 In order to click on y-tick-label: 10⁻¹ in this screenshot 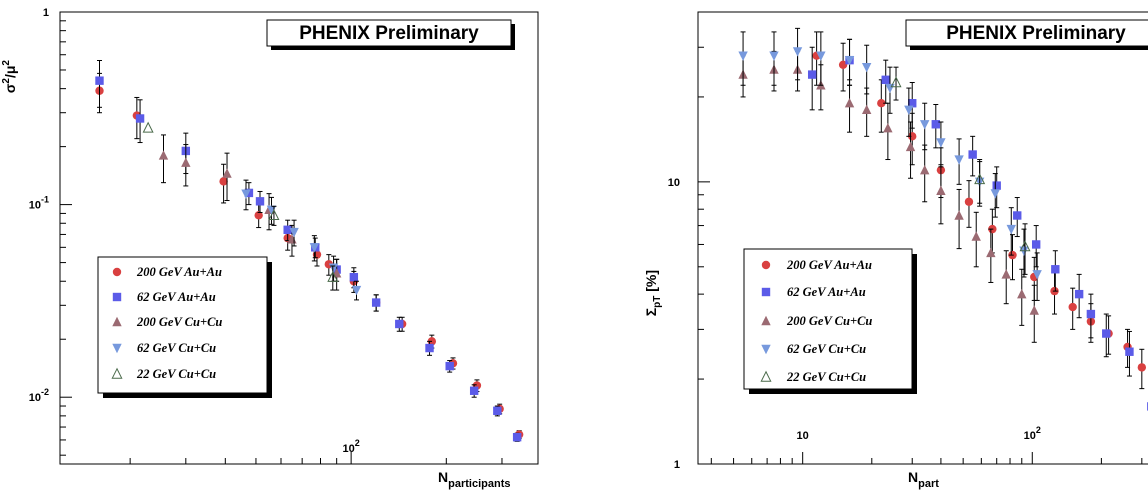, I will do `click(39, 203)`.